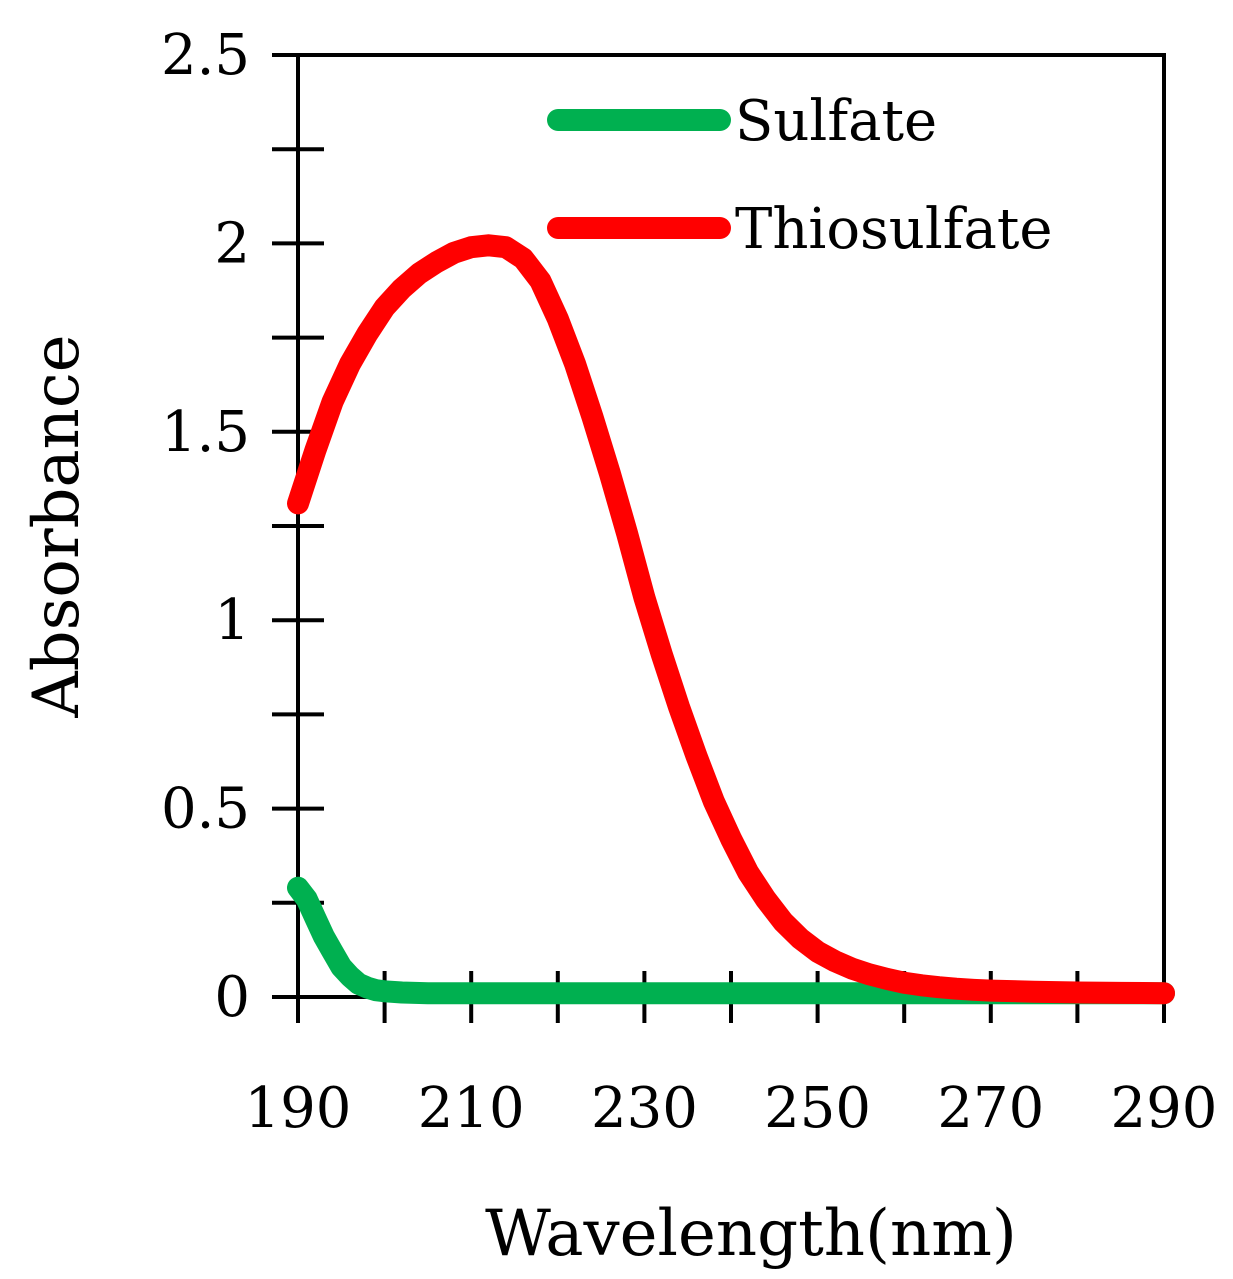 Image resolution: width=1233 pixels, height=1279 pixels. Describe the element at coordinates (298, 1108) in the screenshot. I see `x-tick-label: 190` at that location.